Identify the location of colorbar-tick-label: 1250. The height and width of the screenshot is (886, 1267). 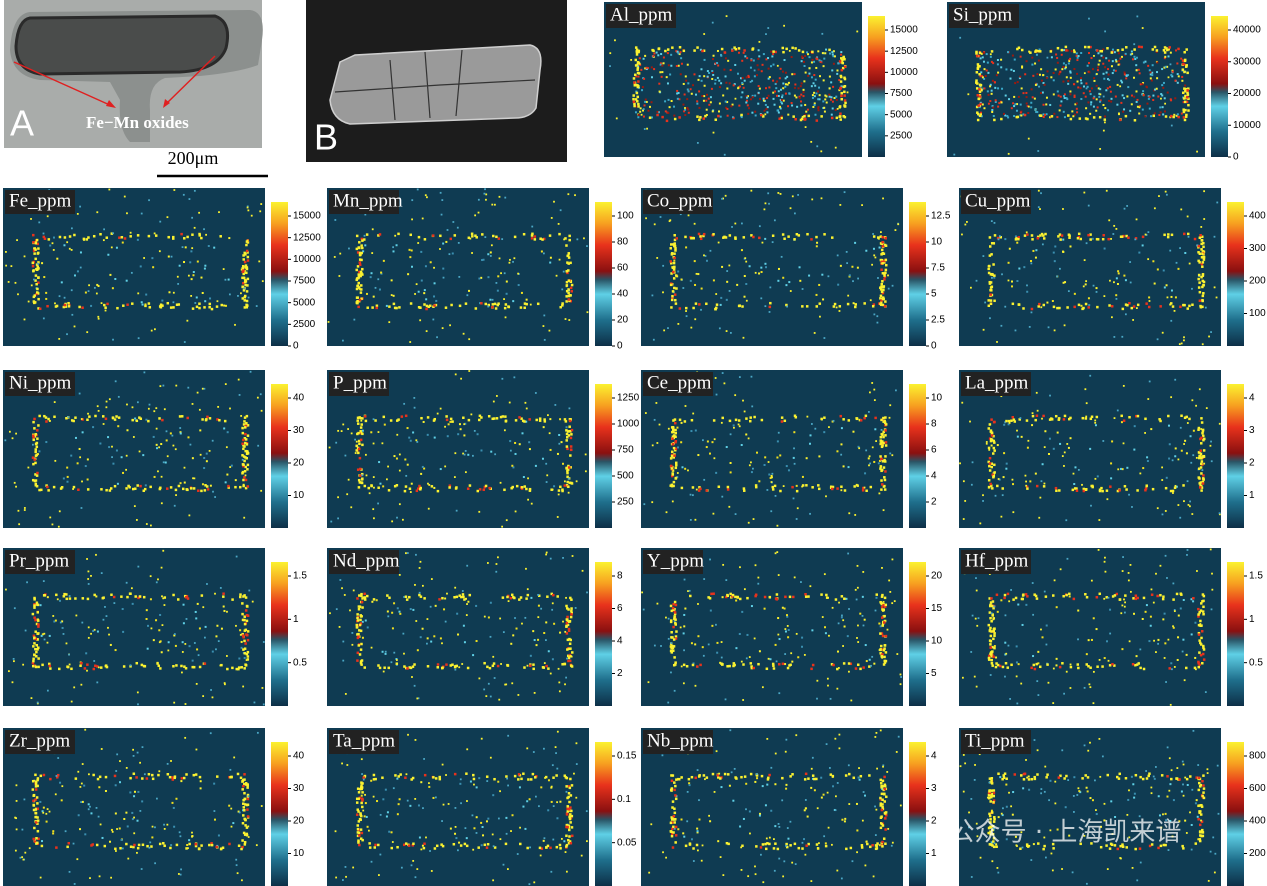
(628, 398).